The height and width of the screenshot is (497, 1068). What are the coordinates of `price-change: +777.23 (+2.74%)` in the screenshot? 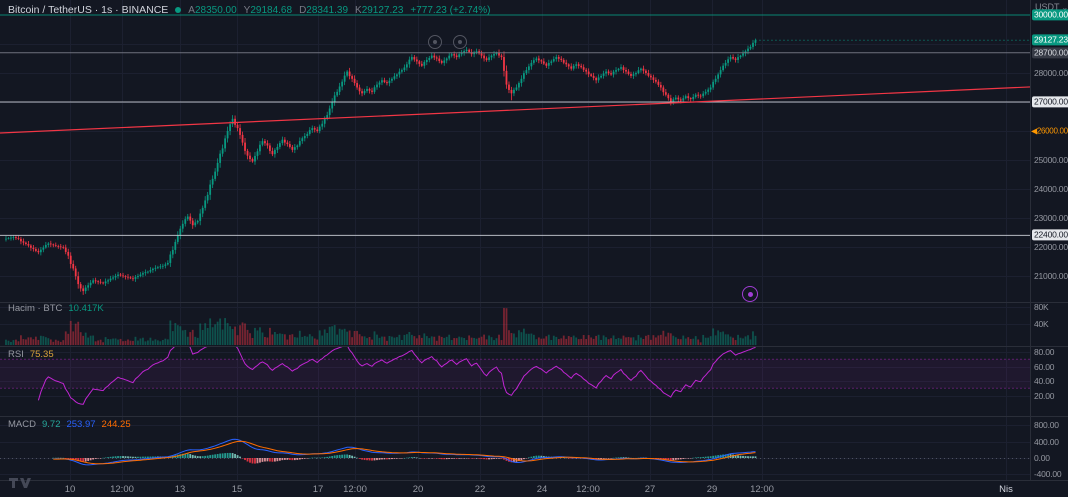 It's located at (450, 10).